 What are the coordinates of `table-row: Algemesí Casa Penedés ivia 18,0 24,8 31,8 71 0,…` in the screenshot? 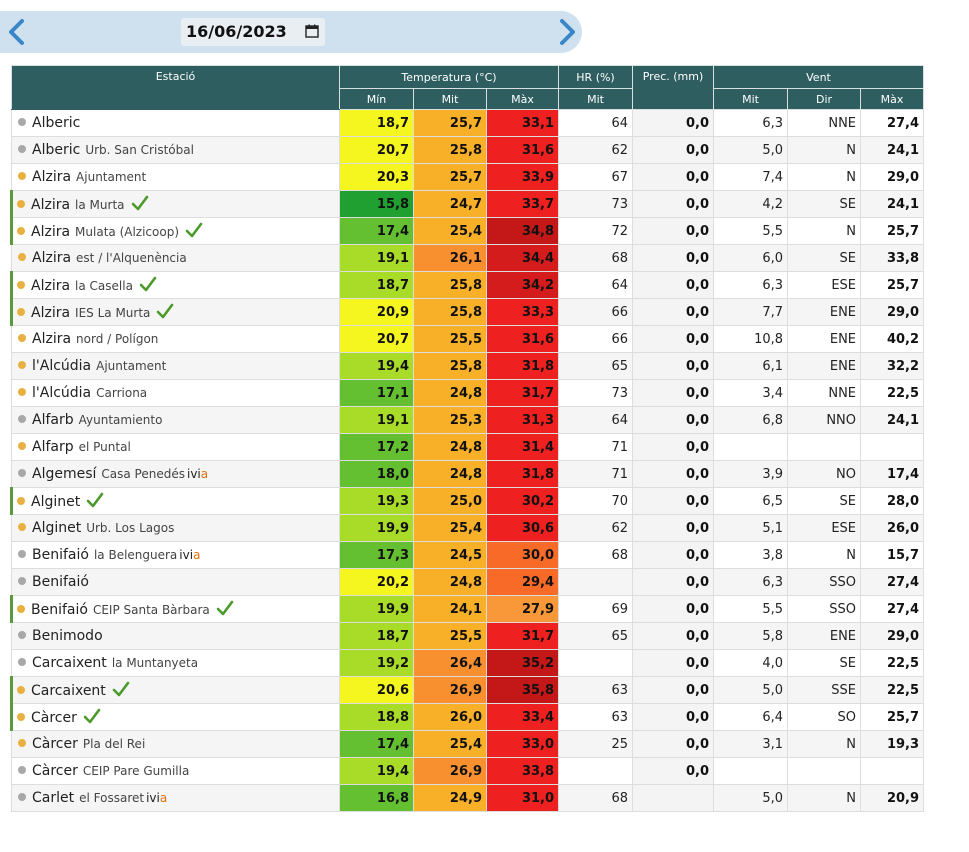 It's located at (468, 474).